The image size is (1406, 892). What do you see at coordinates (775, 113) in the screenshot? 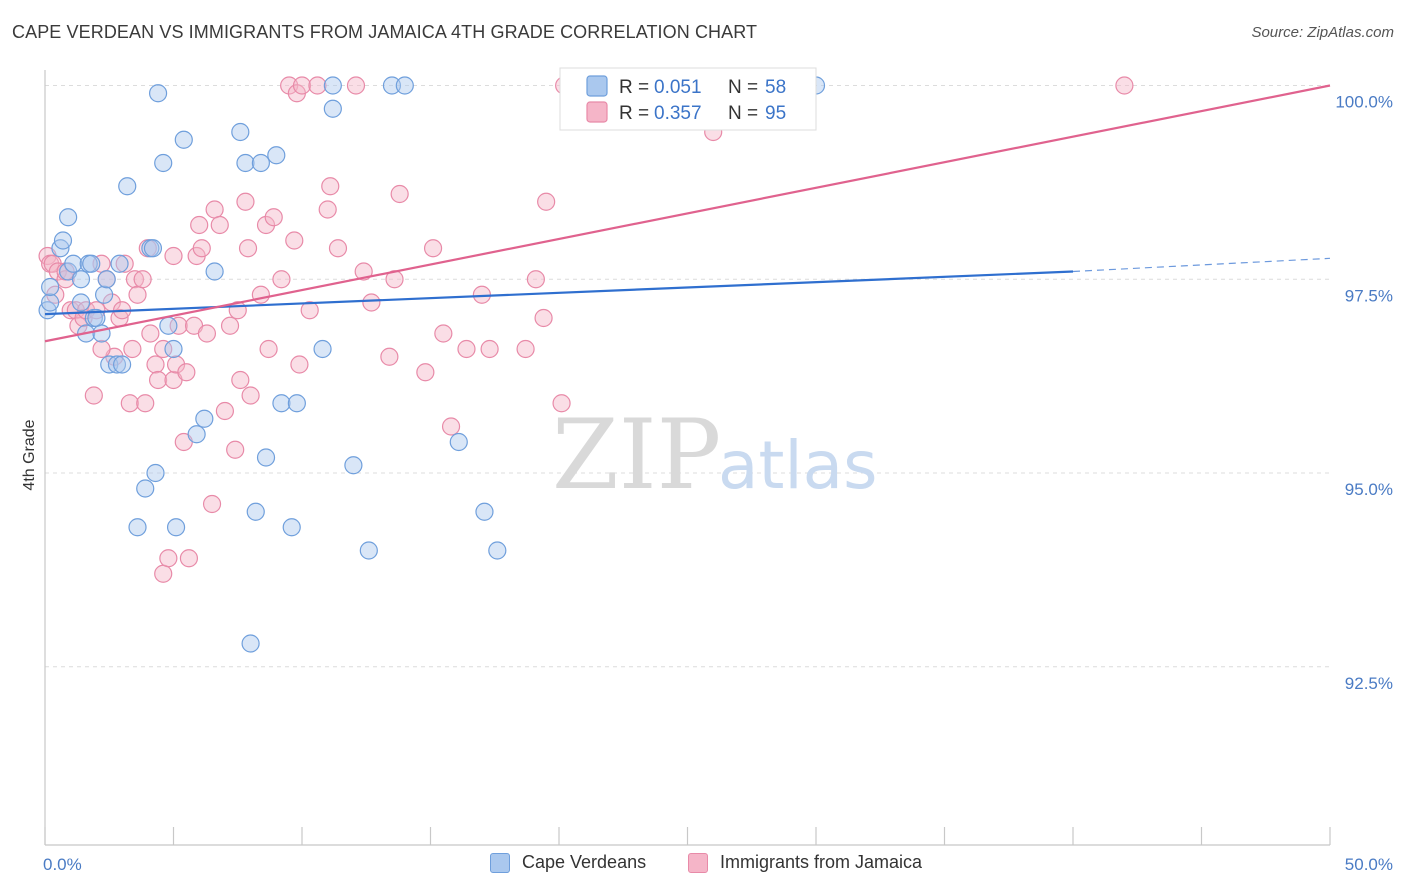
I see `legend-n-value-pink: 95` at bounding box center [775, 113].